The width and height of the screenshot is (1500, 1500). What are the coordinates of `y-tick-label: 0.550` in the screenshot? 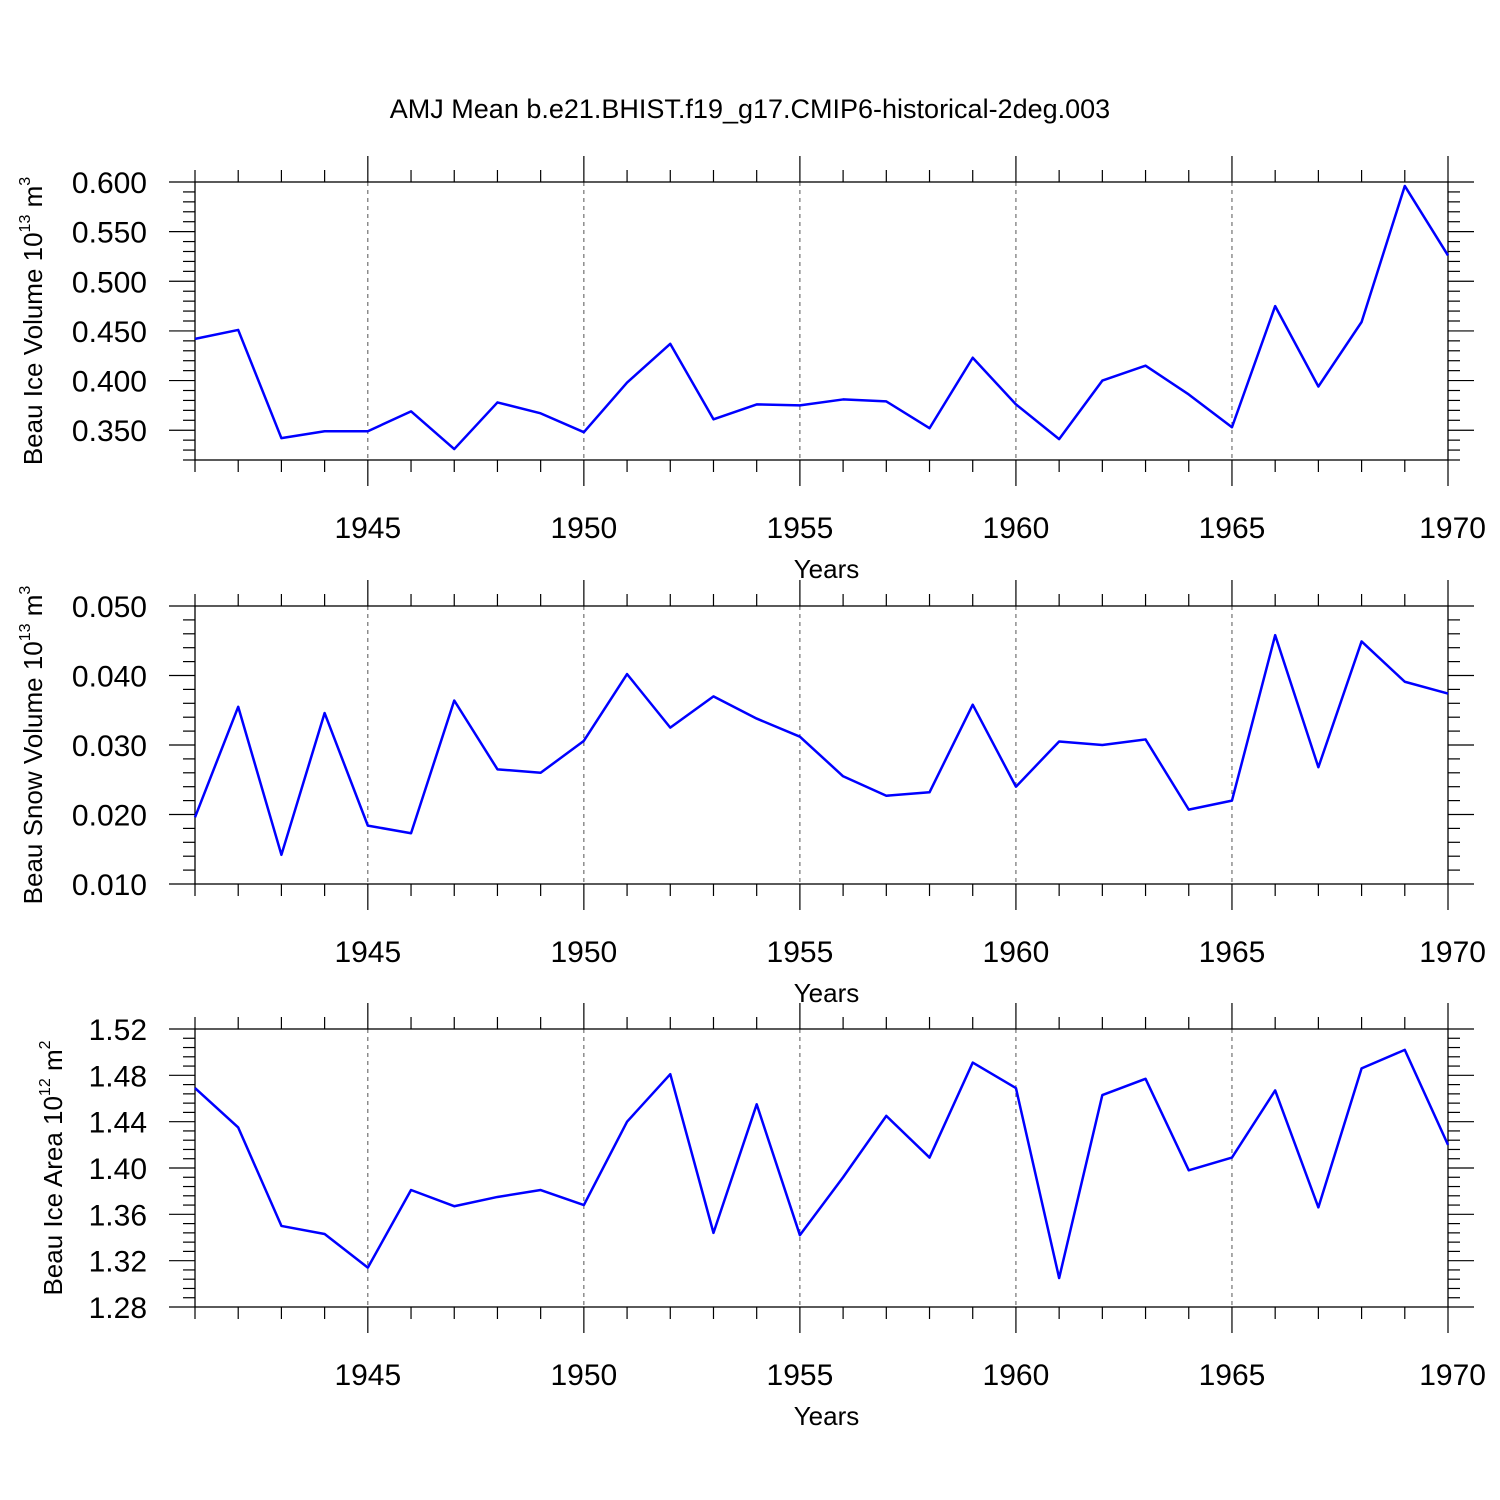 It's located at (109, 233).